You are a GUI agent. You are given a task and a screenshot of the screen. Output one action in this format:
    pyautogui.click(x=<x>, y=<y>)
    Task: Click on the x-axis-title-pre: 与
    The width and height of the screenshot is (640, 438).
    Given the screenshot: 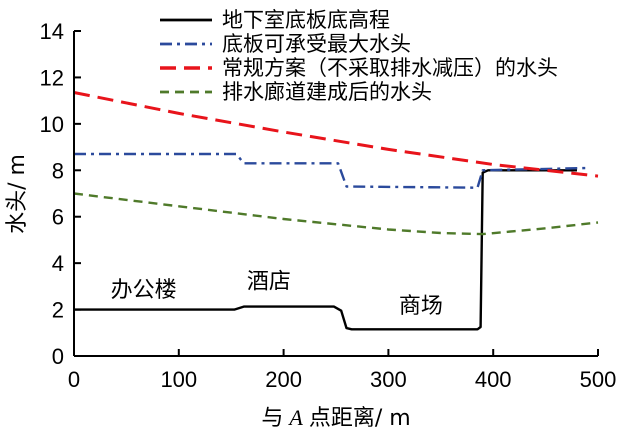 What is the action you would take?
    pyautogui.click(x=272, y=418)
    